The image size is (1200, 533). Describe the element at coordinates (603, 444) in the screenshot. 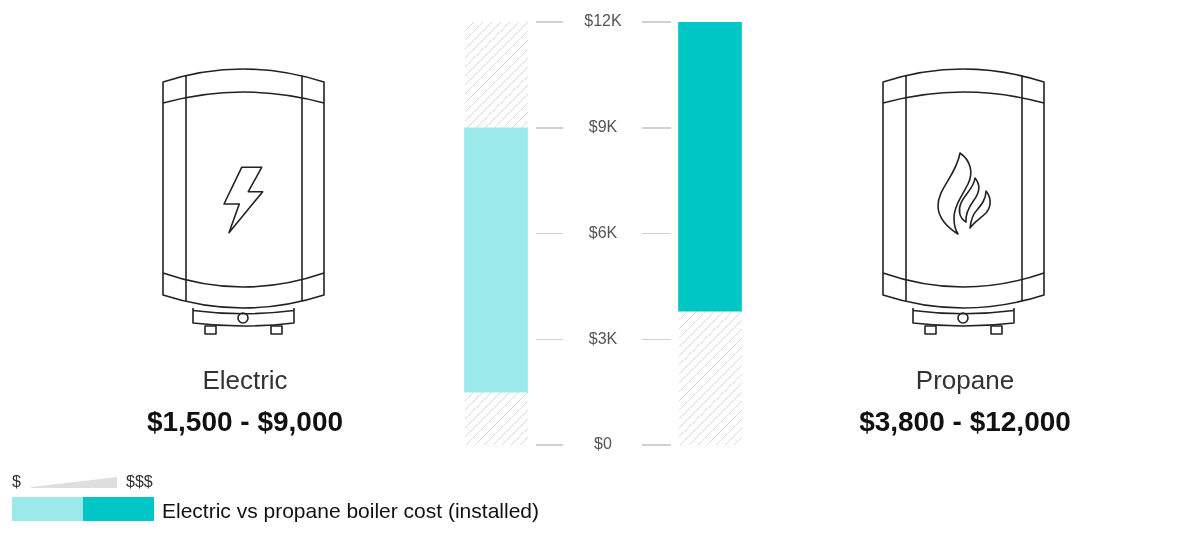

I see `y-tick-label: $0` at that location.